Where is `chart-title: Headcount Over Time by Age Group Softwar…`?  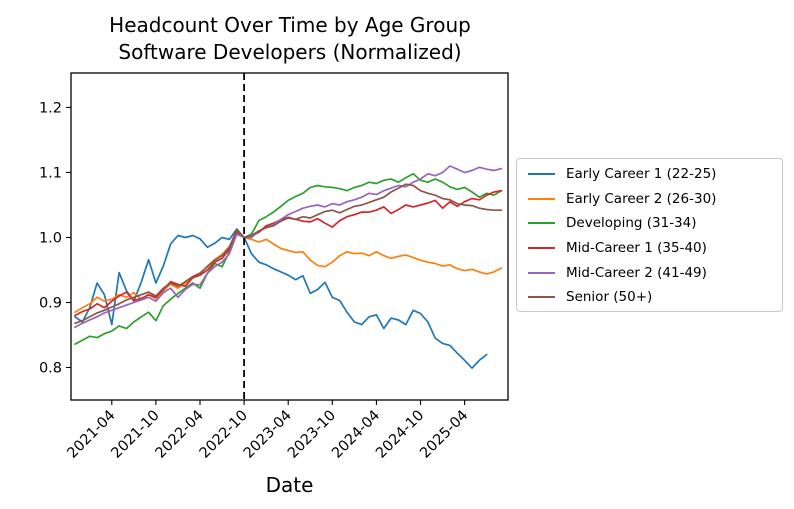
chart-title: Headcount Over Time by Age Group Softwar… is located at coordinates (290, 39).